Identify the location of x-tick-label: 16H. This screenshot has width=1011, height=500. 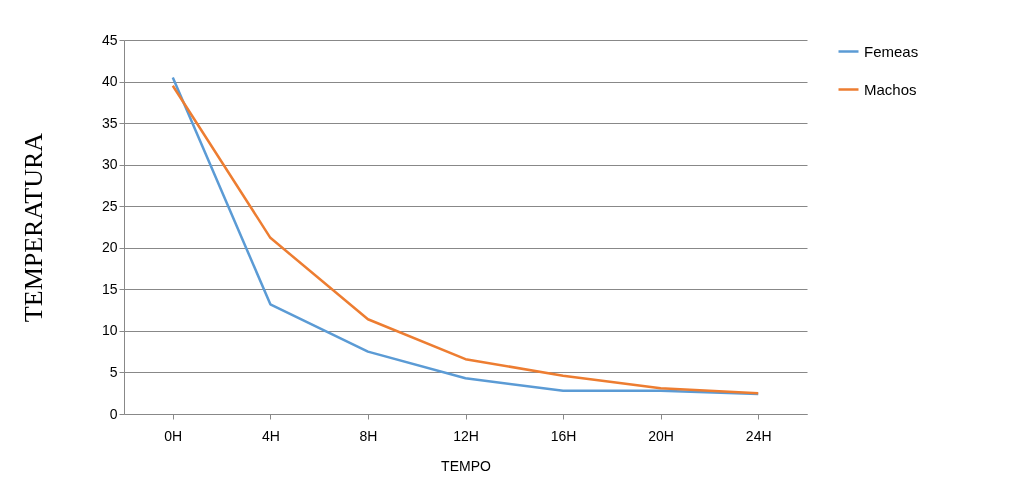
(563, 435).